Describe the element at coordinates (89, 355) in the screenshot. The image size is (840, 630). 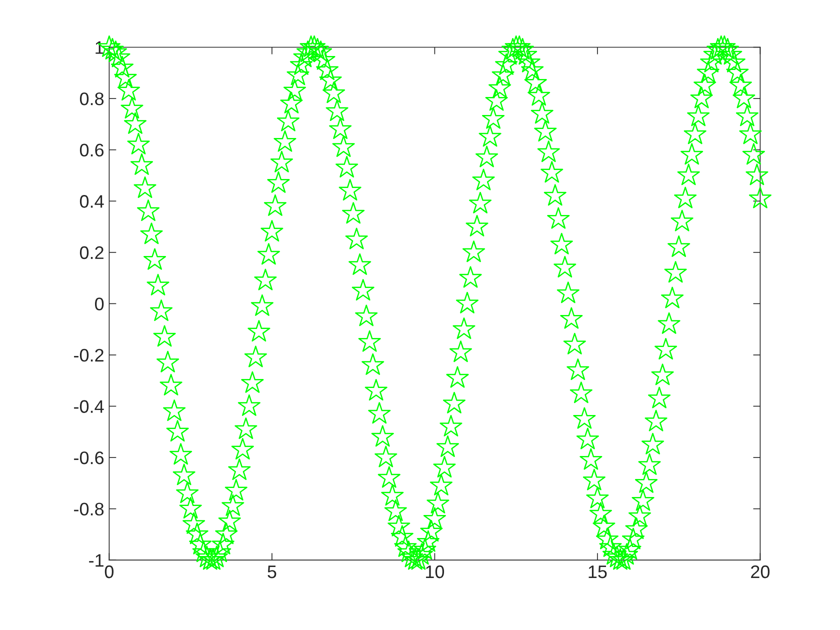
I see `y-tick-label: -0.2` at that location.